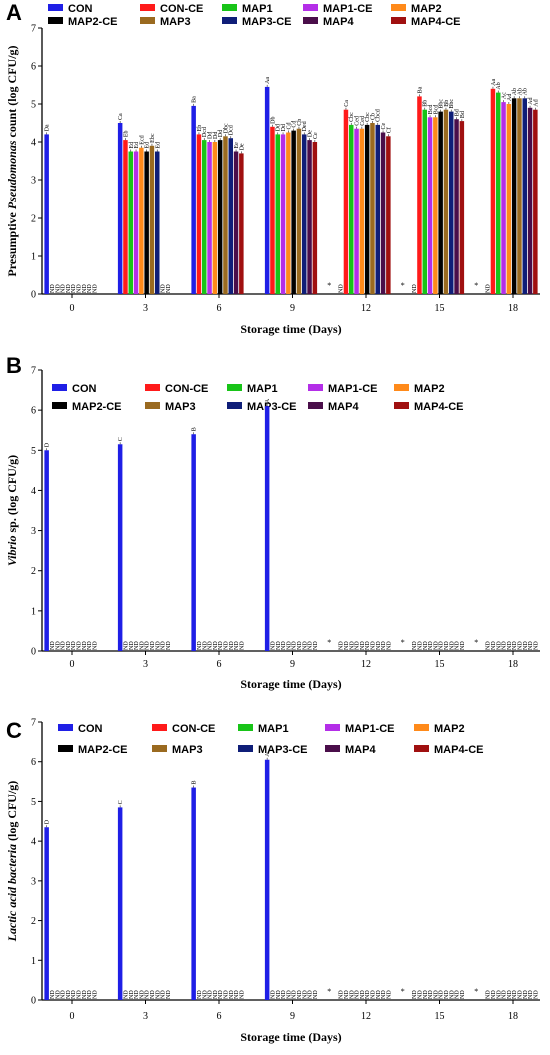 This screenshot has width=550, height=1055. What do you see at coordinates (58, 288) in the screenshot?
I see `nd-label-A-MAP1-0: ND` at bounding box center [58, 288].